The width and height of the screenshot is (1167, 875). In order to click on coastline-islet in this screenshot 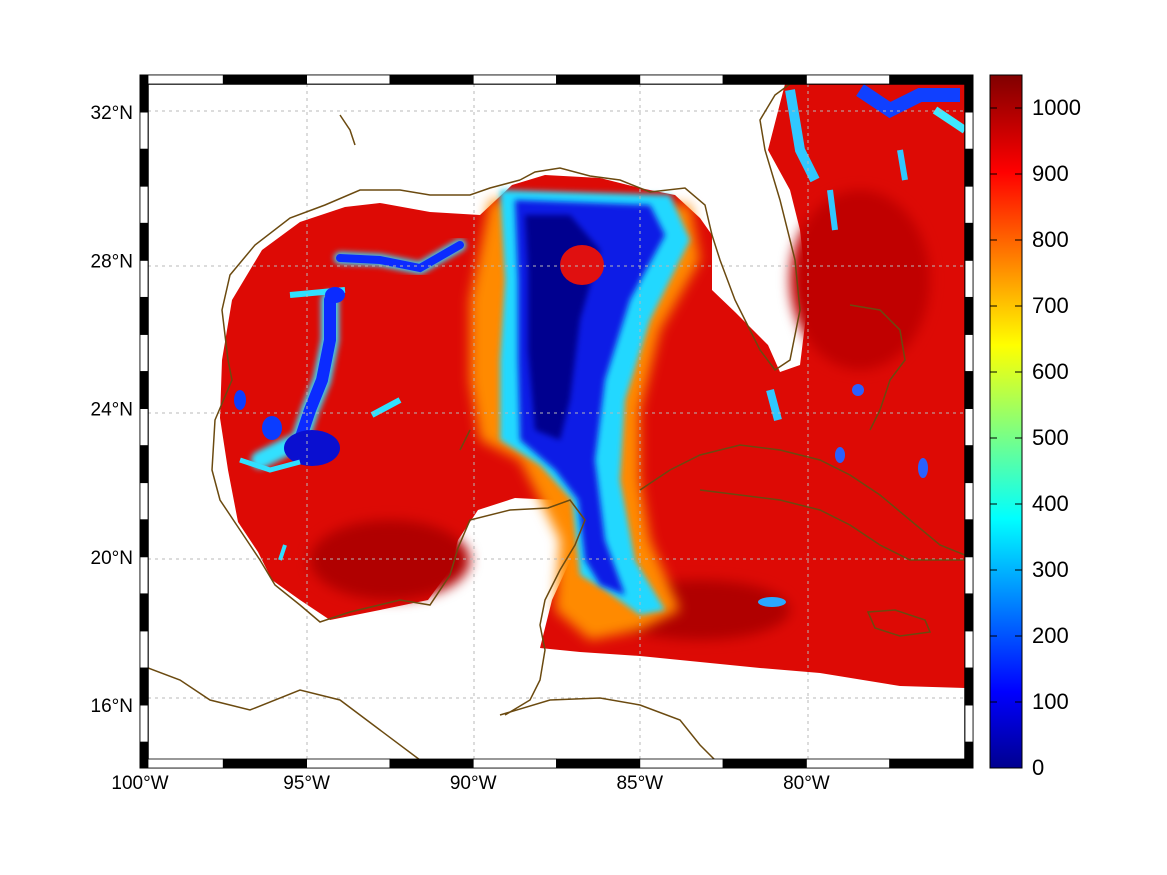, I will do `click(347, 130)`.